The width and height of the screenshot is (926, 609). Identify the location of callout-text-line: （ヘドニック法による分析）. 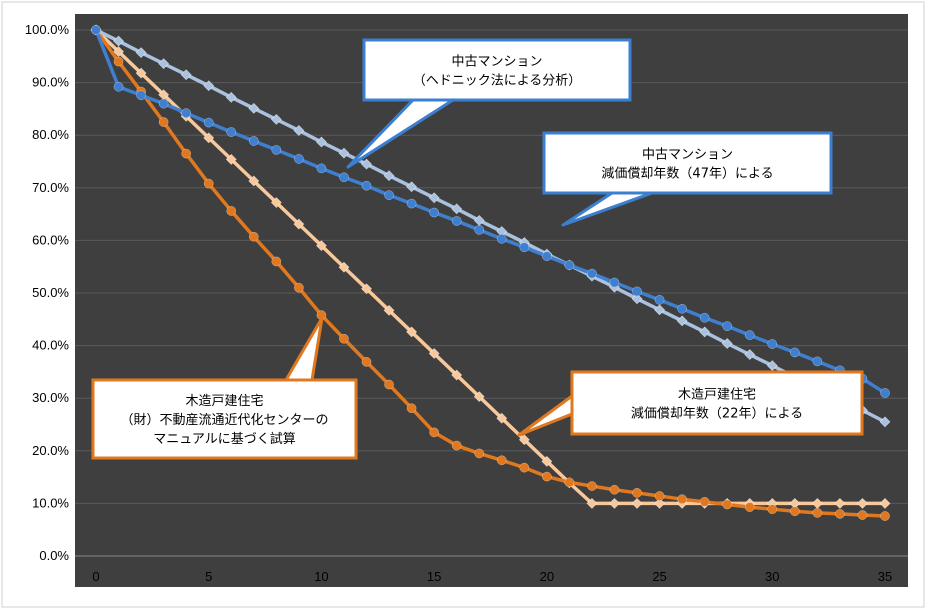
(497, 81).